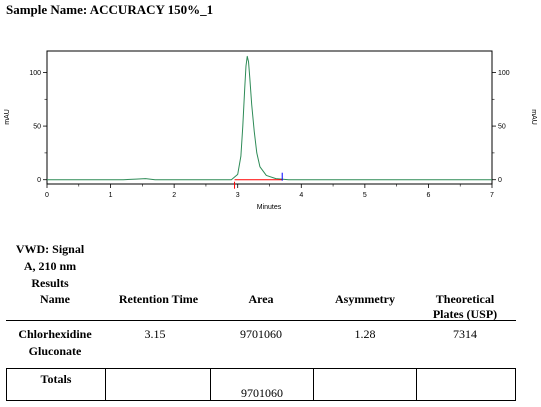 The image size is (541, 407). What do you see at coordinates (56, 379) in the screenshot?
I see `totals-label: Totals` at bounding box center [56, 379].